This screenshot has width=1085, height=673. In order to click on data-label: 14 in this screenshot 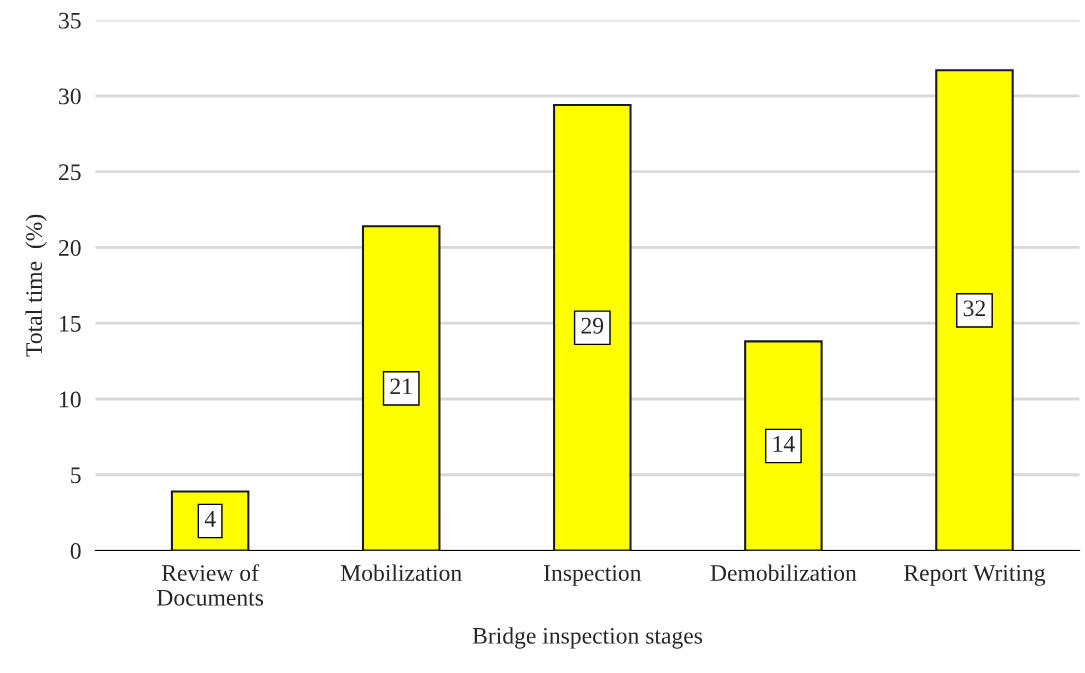, I will do `click(784, 444)`.